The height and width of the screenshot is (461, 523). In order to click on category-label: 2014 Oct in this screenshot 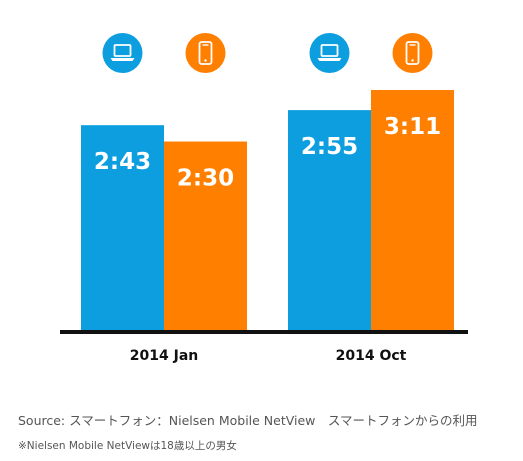, I will do `click(371, 356)`.